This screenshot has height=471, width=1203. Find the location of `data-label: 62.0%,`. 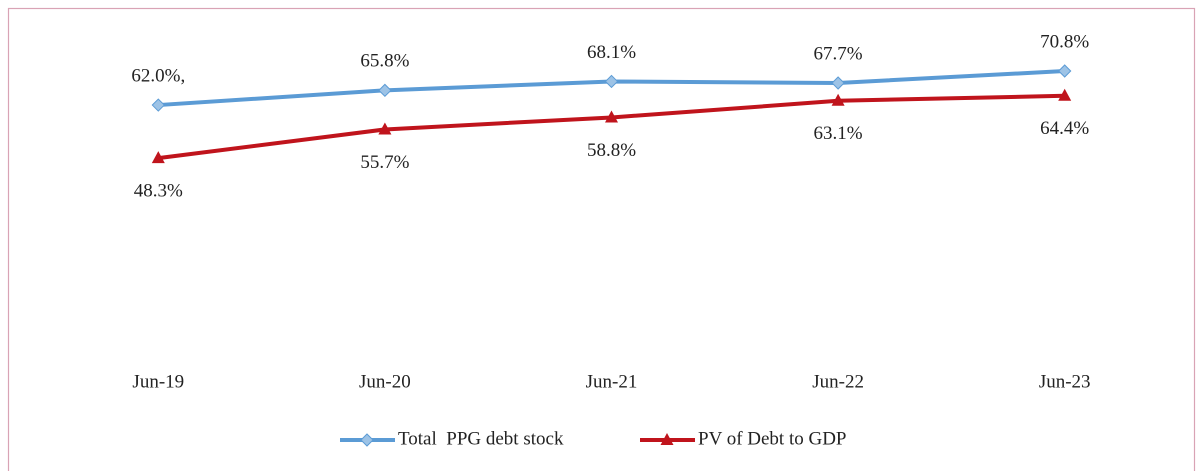

data-label: 62.0%, is located at coordinates (158, 75).